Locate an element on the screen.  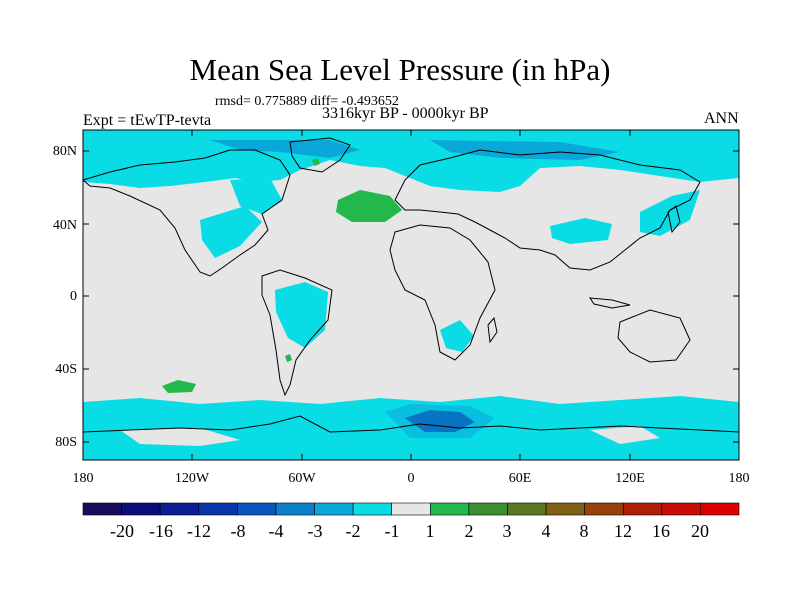
north-america-anomaly is located at coordinates (231, 232).